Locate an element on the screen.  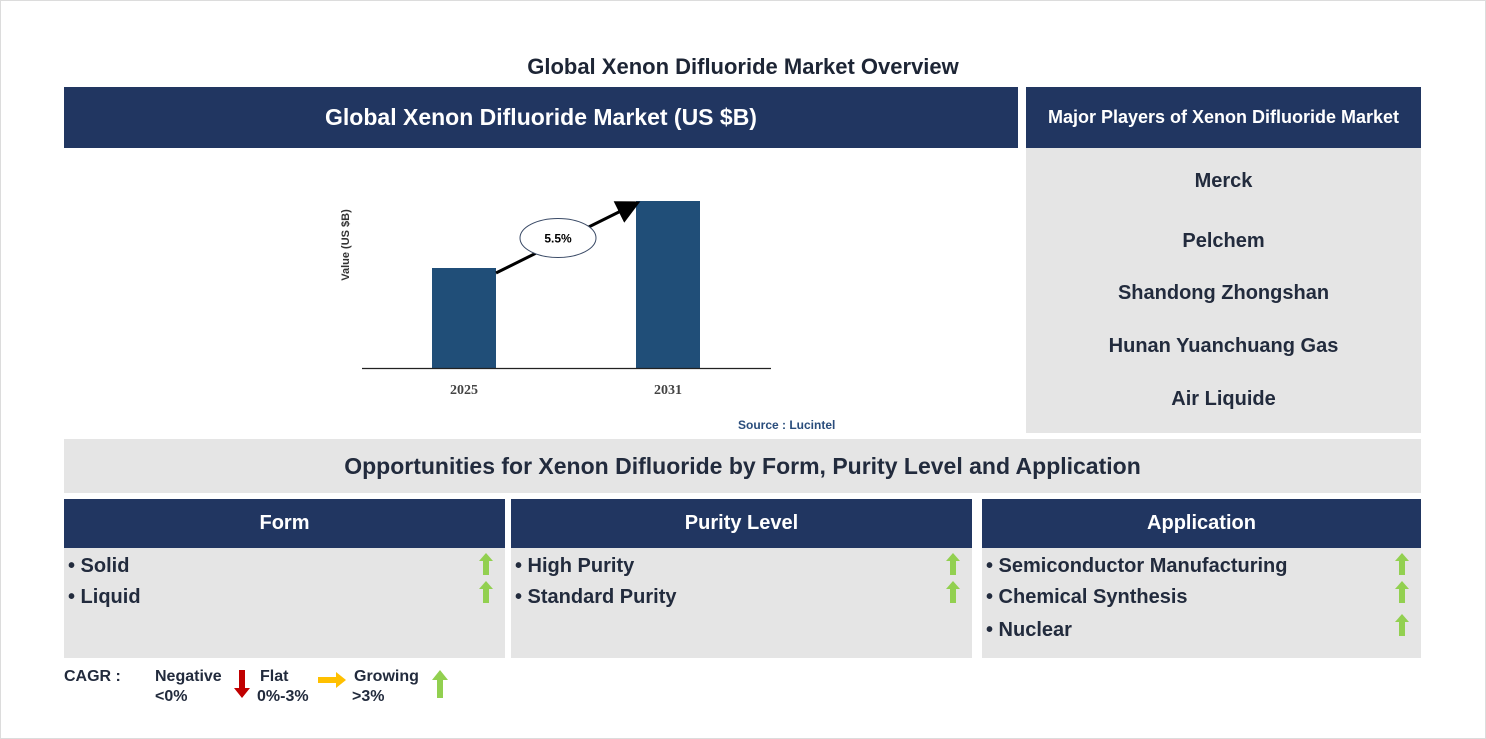
bar-2025 is located at coordinates (464, 318).